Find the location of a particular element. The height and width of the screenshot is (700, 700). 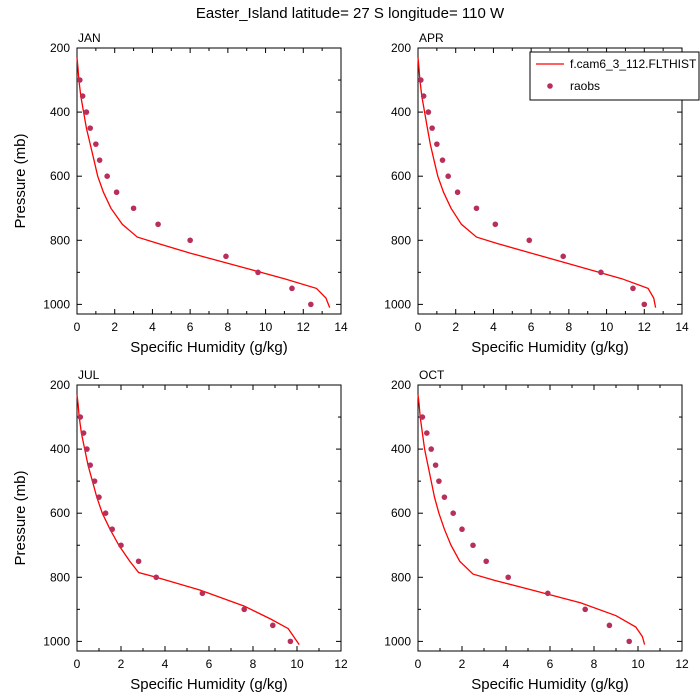

legend-model-label: f.cam6_3_112.FLTHIST is located at coordinates (633, 64).